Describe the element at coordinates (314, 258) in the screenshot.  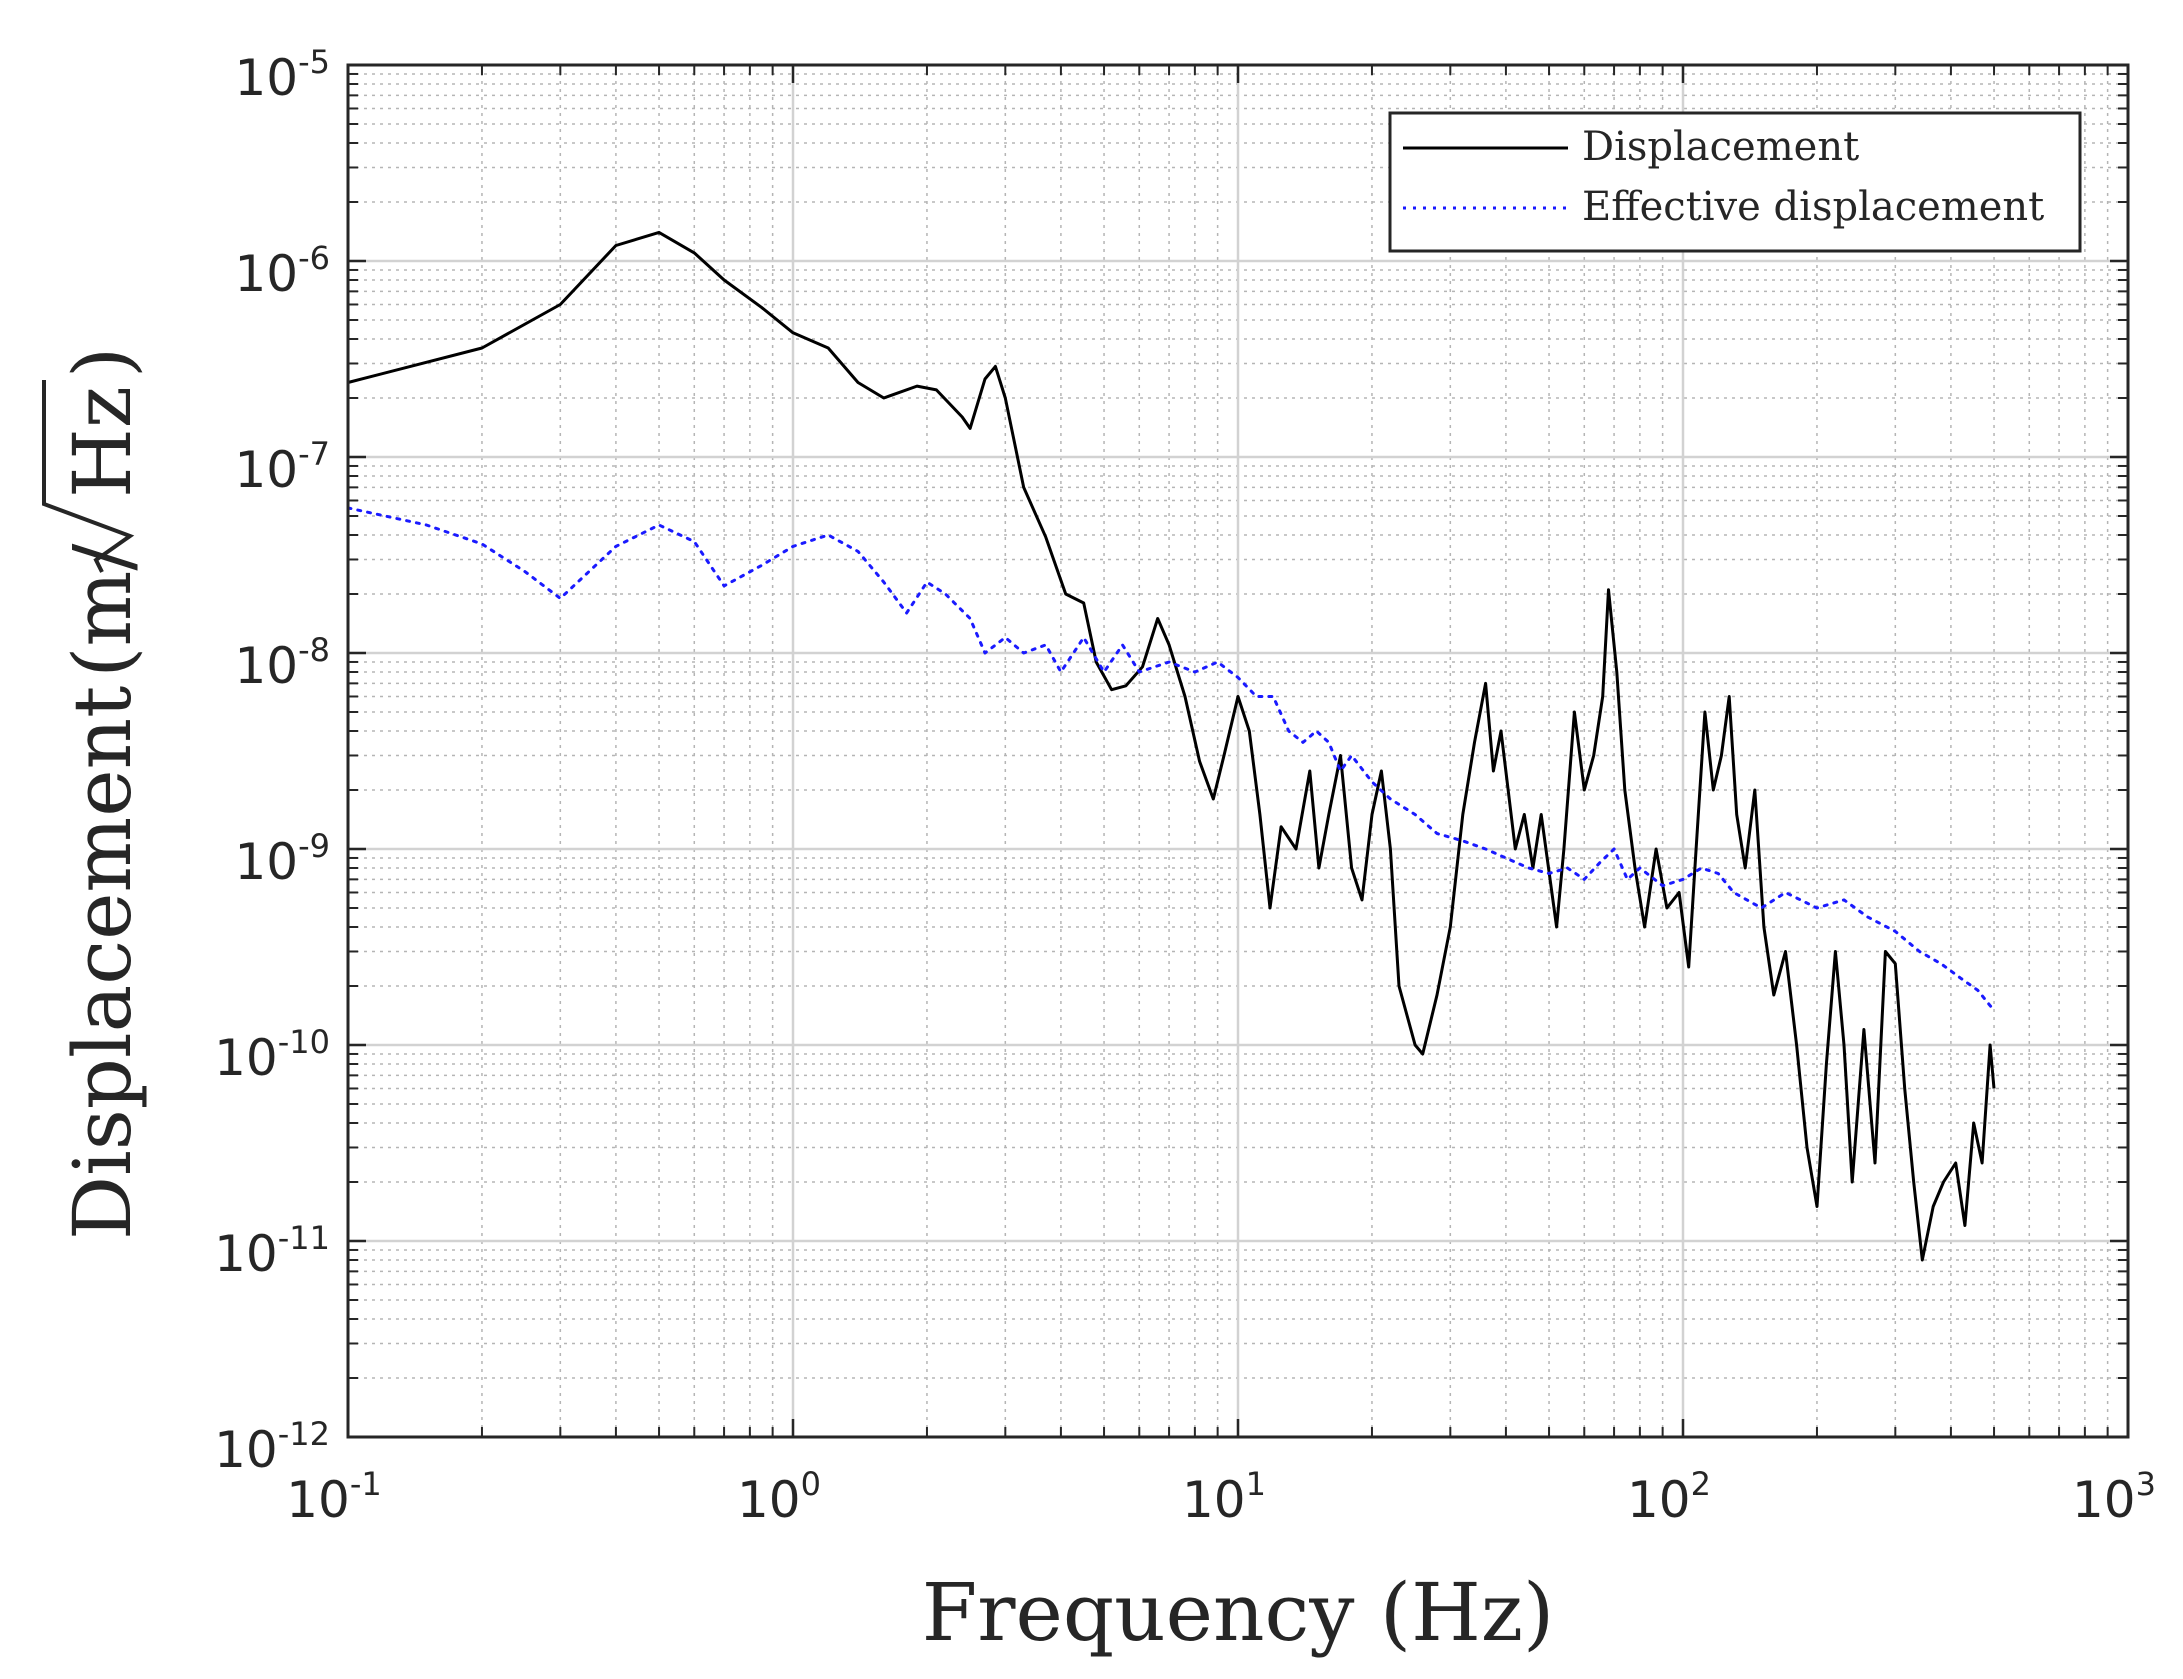
I see `y-tick-exponent: -6` at that location.